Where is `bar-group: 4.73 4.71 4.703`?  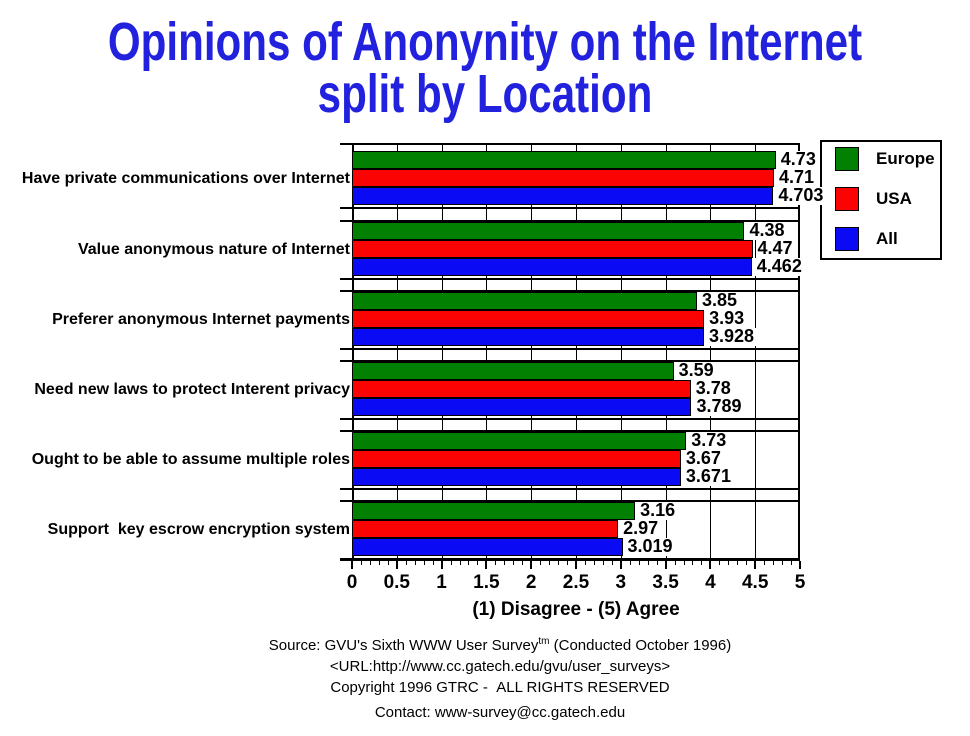
bar-group: 4.73 4.71 4.703 is located at coordinates (589, 177).